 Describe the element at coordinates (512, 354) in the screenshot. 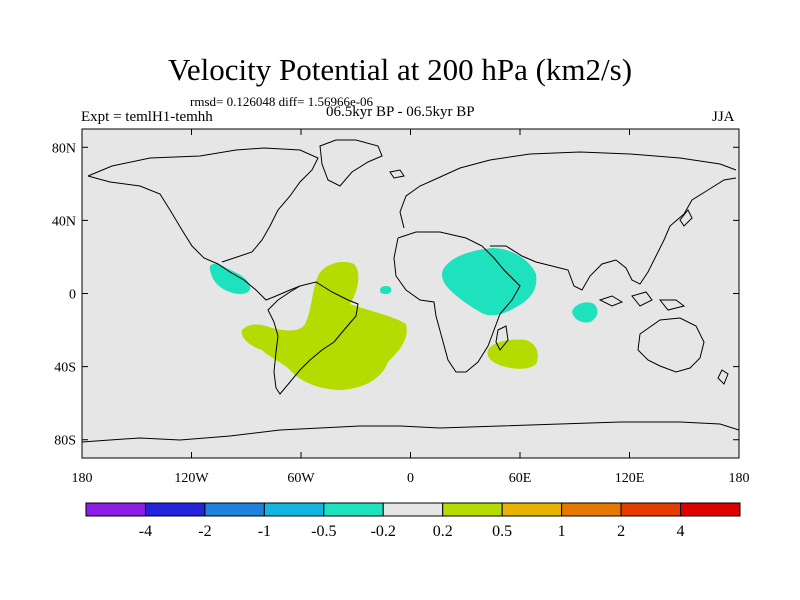

I see `region-south-indian-ocean-positive` at that location.